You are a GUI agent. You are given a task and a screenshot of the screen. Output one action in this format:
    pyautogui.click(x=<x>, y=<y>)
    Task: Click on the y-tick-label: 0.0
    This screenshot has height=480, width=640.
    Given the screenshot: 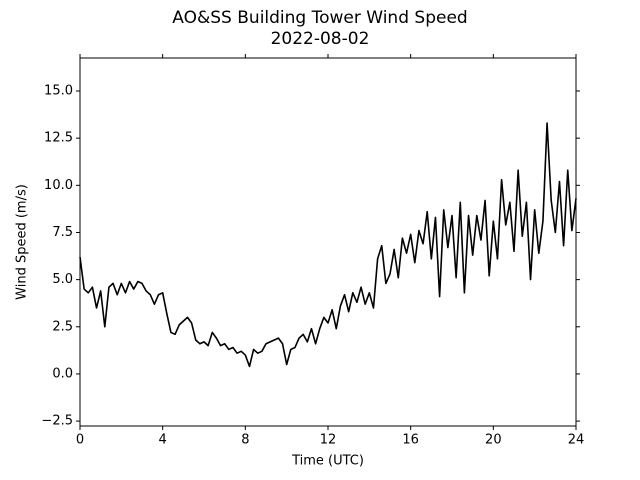 What is the action you would take?
    pyautogui.click(x=62, y=373)
    